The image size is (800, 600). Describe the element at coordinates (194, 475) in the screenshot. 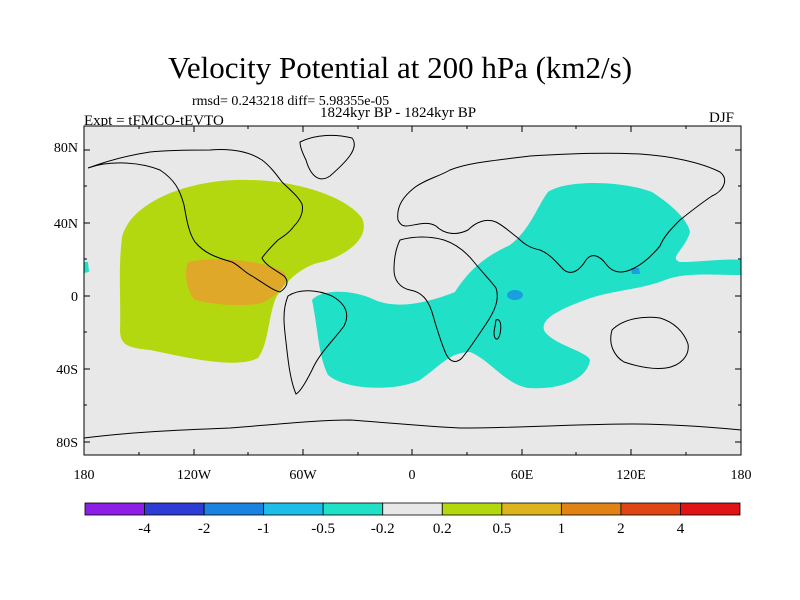

I see `lon-tick-label: 120W` at that location.